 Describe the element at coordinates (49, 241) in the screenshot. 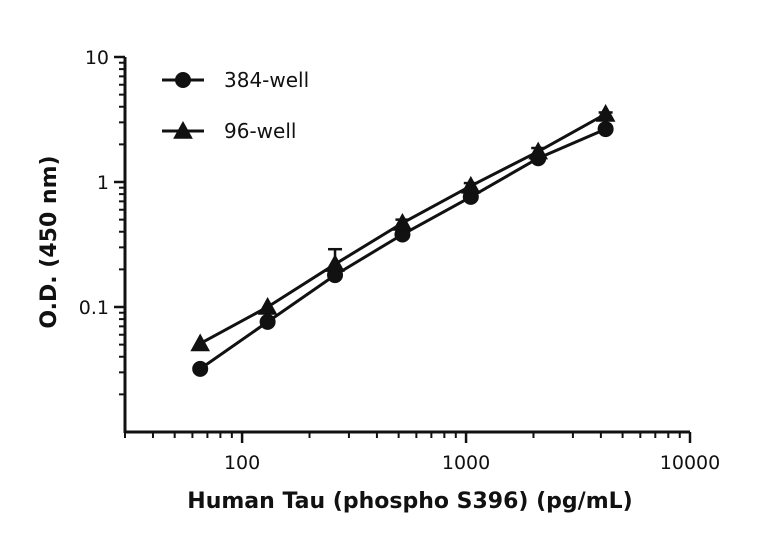

I see `y-axis-title: O.D. (450 nm)` at that location.